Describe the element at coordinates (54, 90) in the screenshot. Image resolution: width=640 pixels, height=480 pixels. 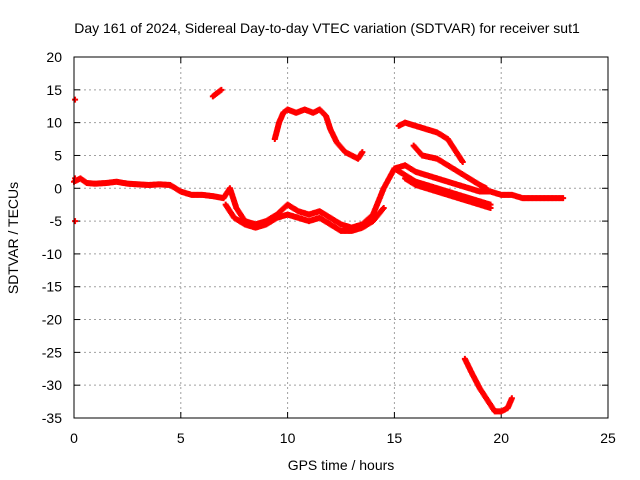
I see `y-tick-label: 15` at that location.